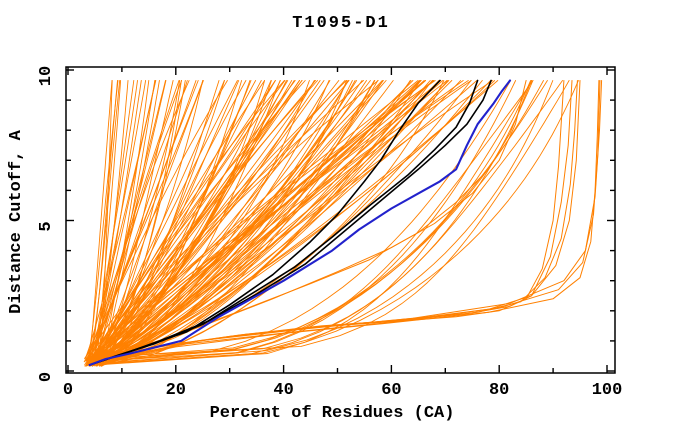 This screenshot has width=680, height=440. What do you see at coordinates (499, 390) in the screenshot?
I see `x-tick-label: 80` at bounding box center [499, 390].